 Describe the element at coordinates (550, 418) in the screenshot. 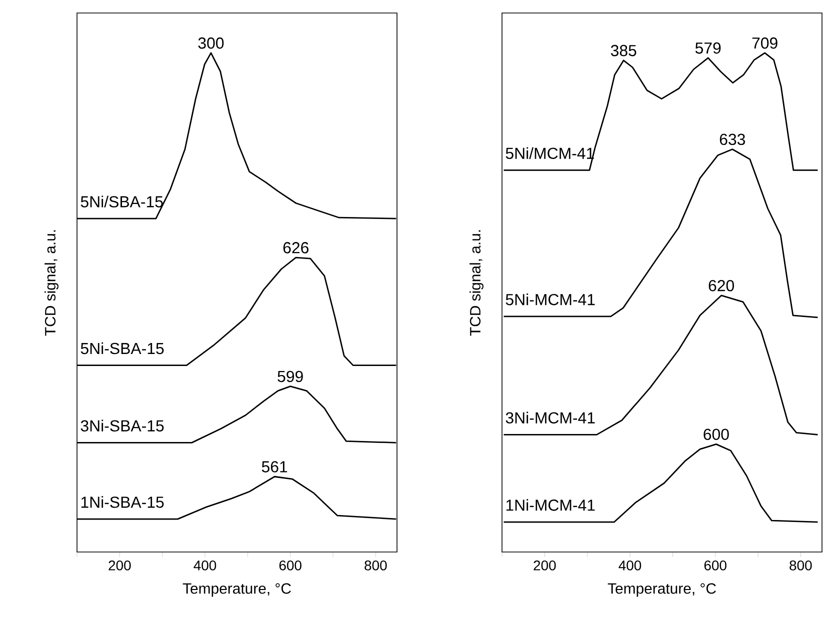

I see `series-label: 3Ni-MCM-41` at that location.